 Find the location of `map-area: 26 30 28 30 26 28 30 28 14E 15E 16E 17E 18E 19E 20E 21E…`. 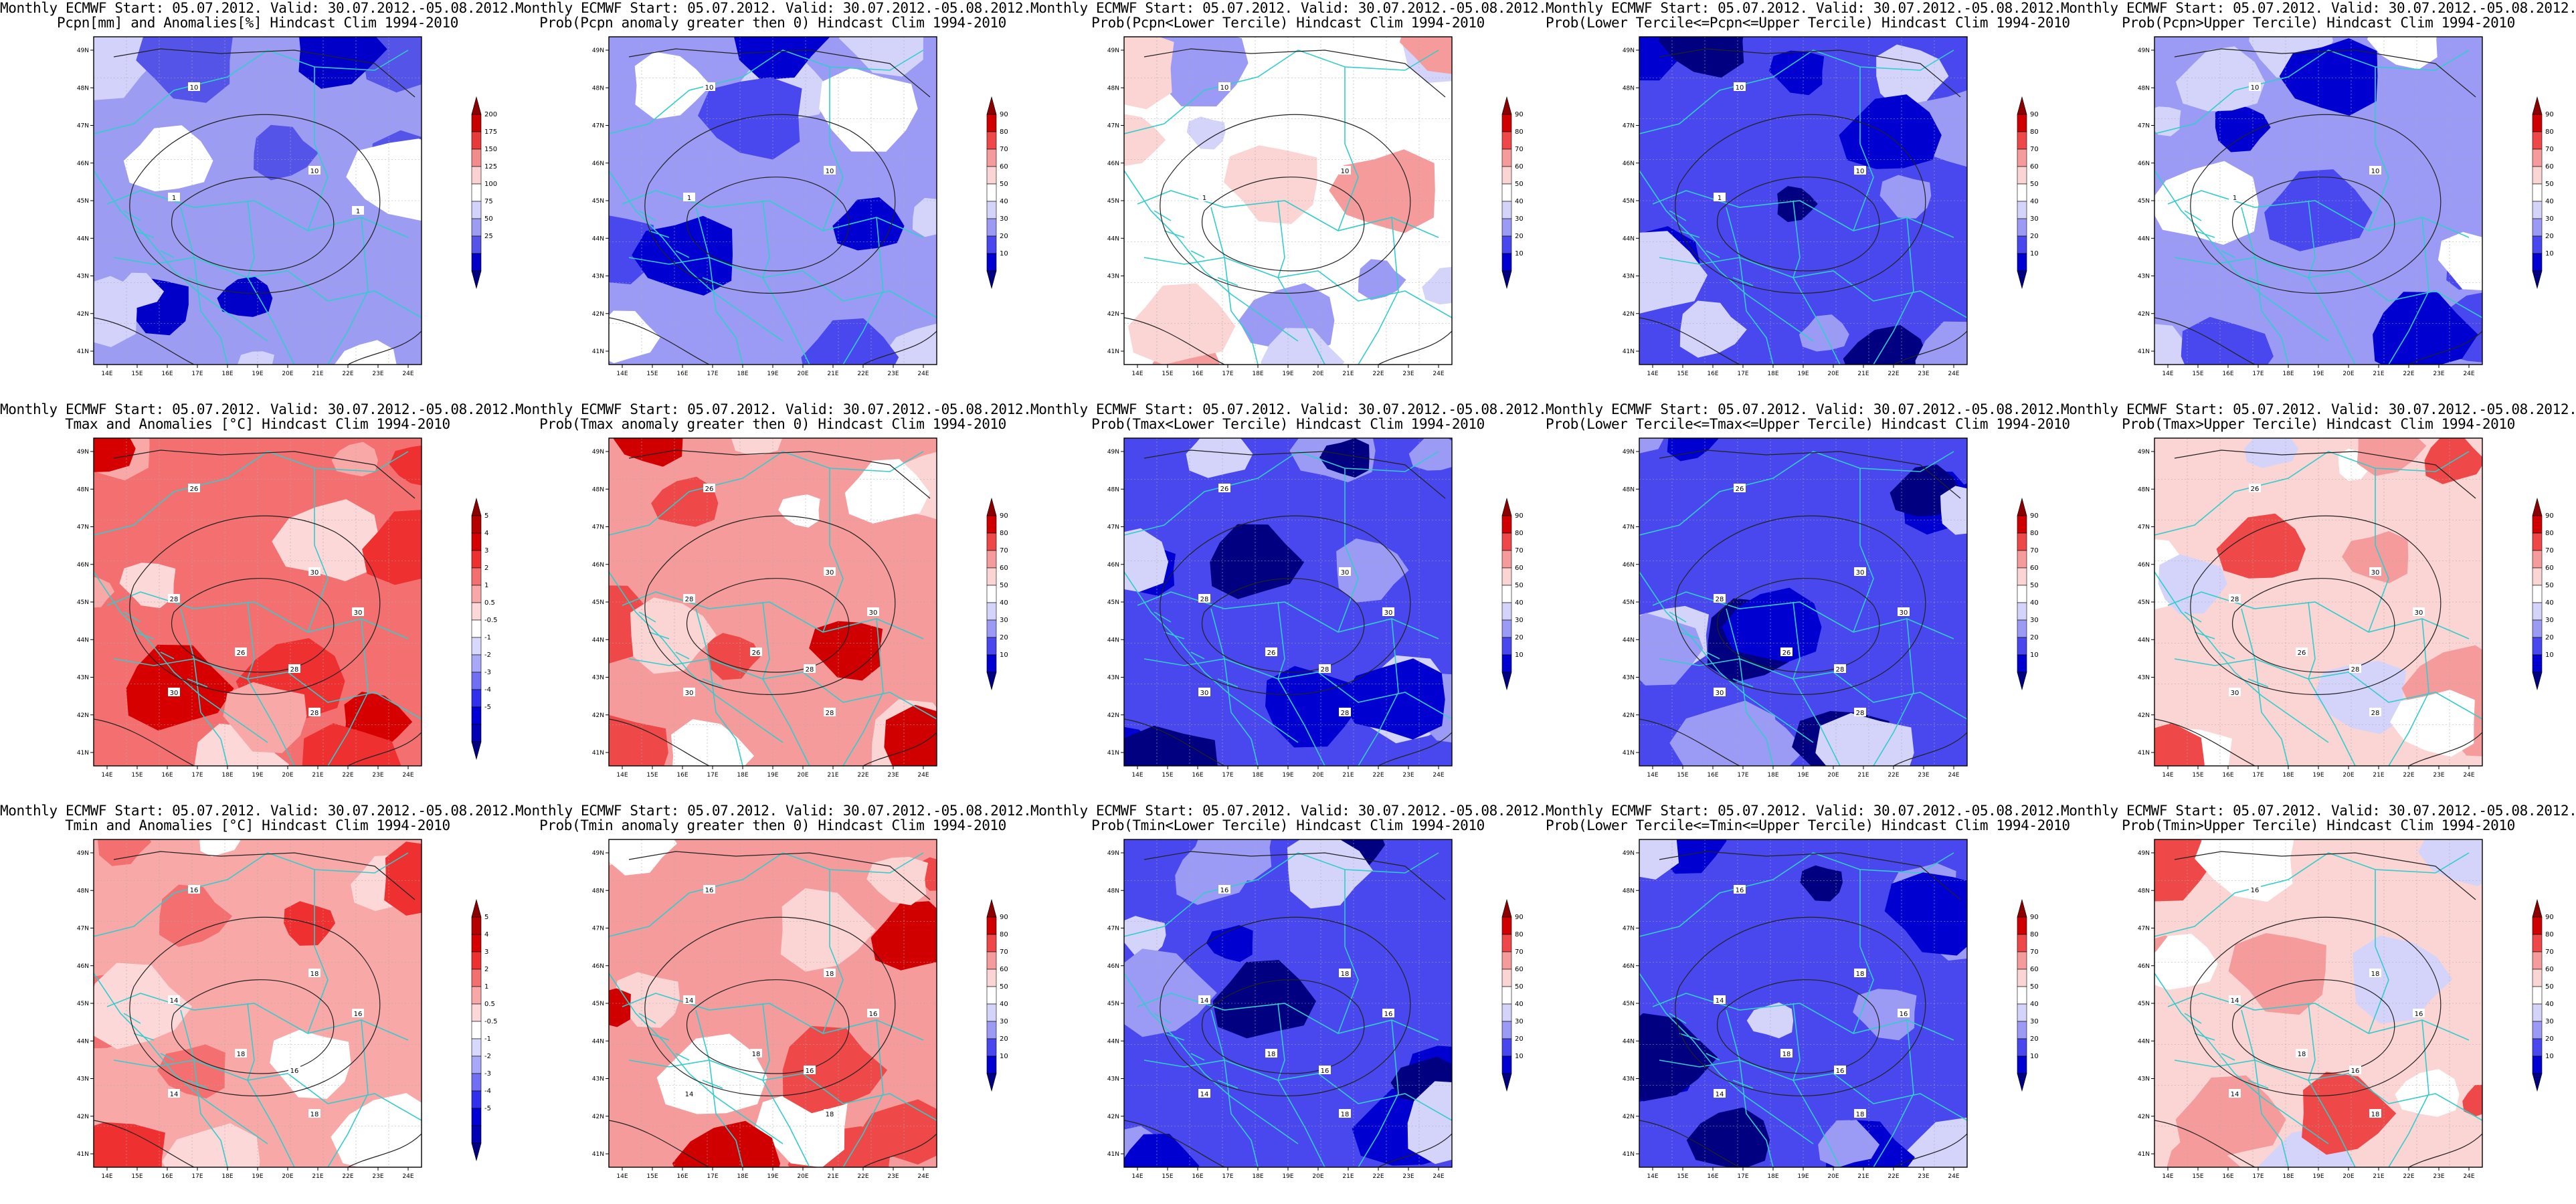

map-area: 26 30 28 30 26 28 30 28 14E 15E 16E 17E 18E 19E 20E 21E… is located at coordinates (764, 608).